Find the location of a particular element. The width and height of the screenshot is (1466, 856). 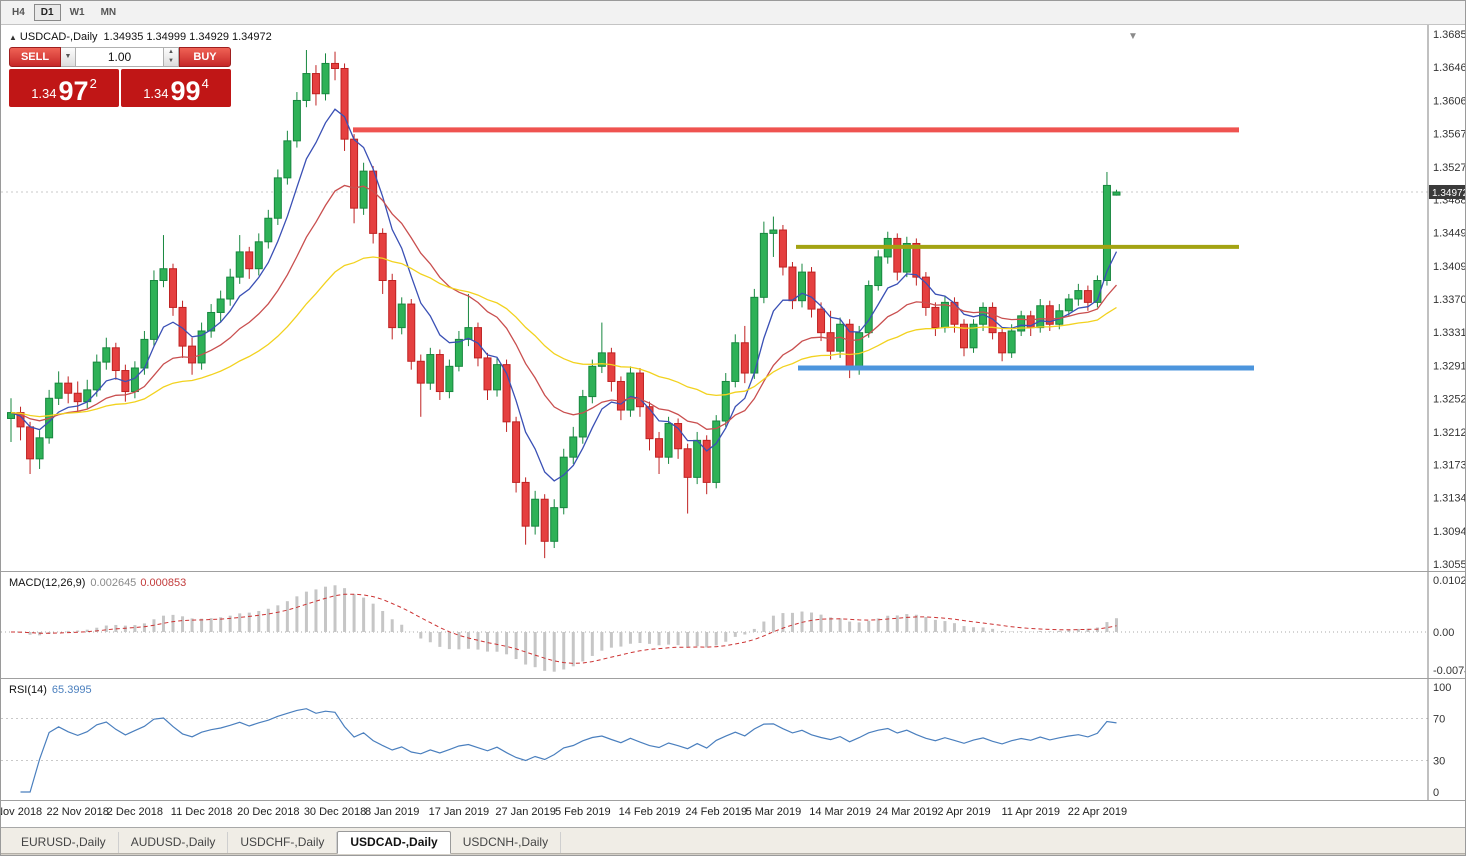

chart-shift-marker-icon: ▼ is located at coordinates (1133, 36).